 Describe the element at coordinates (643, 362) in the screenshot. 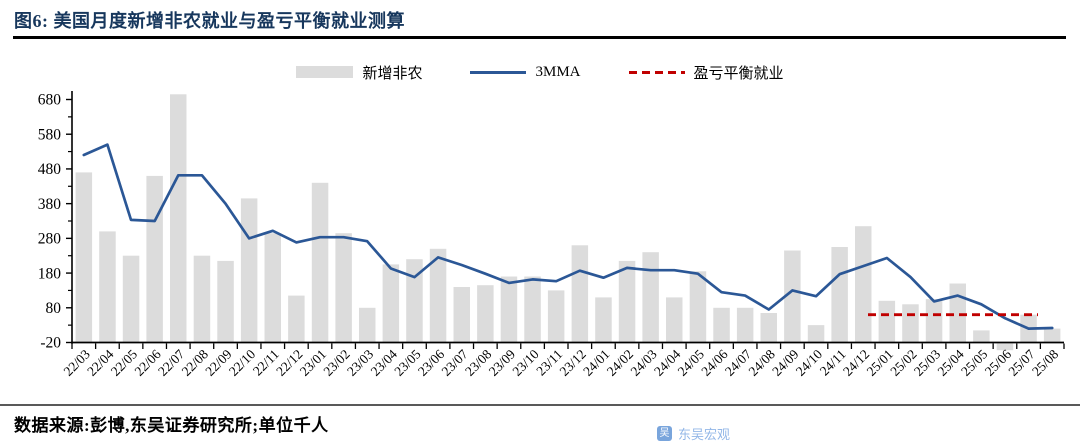

I see `x-tick-label-24/03: 24/03` at that location.